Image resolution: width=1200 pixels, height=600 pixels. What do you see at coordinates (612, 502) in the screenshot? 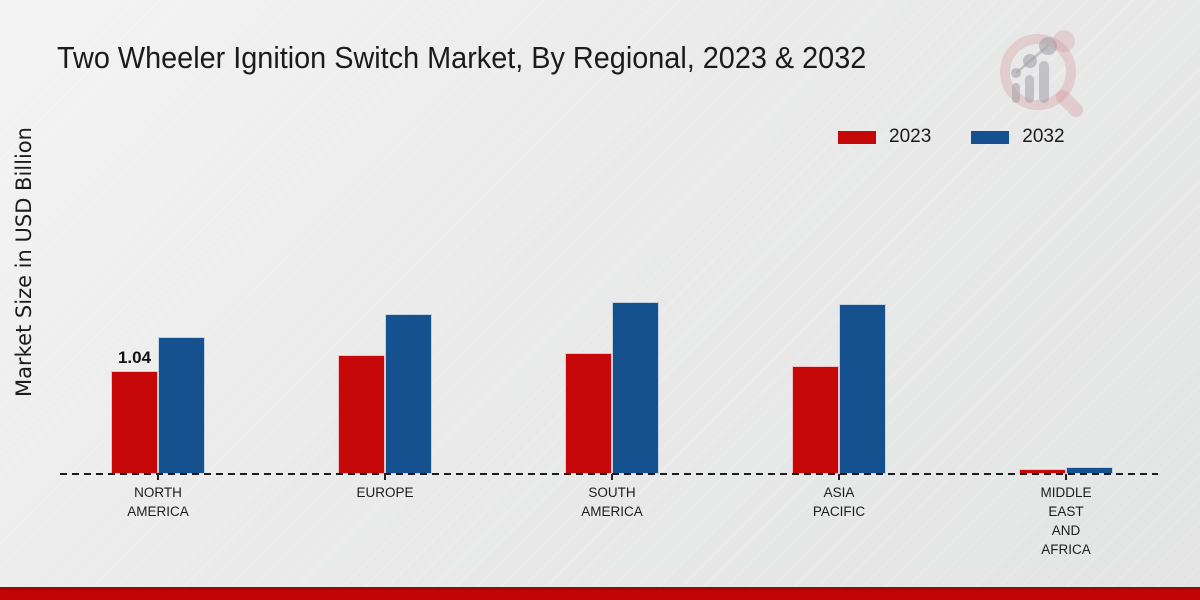
I see `category-label-south-america: SOUTH AMERICA` at bounding box center [612, 502].